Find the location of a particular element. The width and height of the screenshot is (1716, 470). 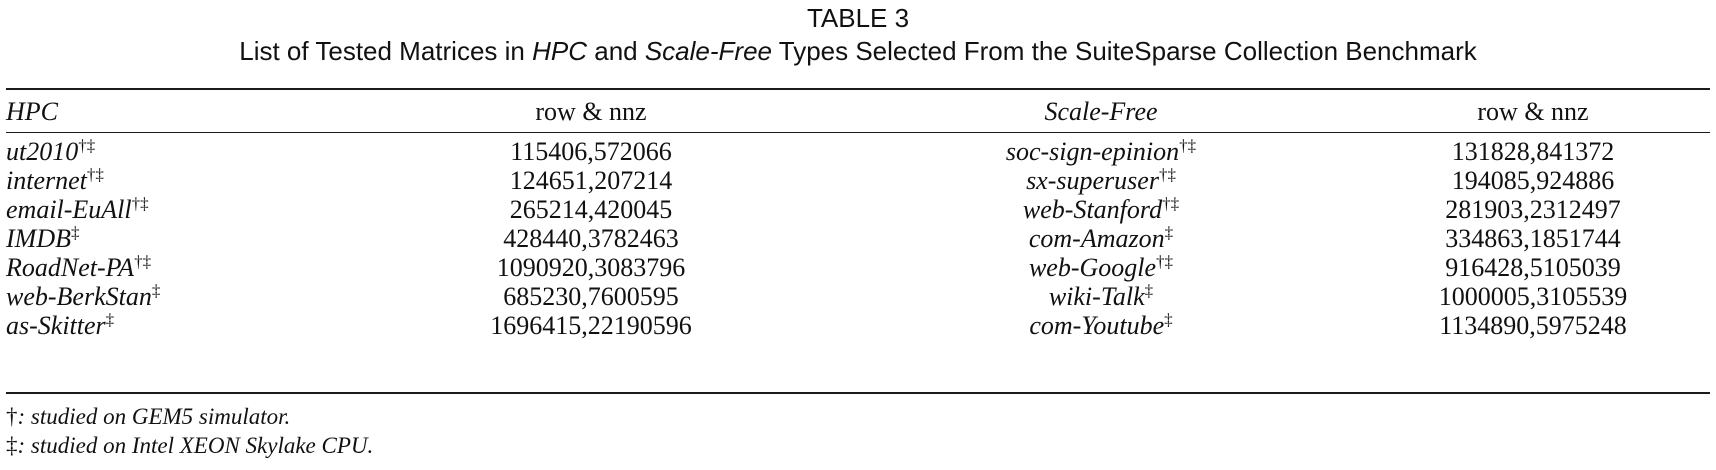

hpc-matrix-cell: RoadNet-PA†‡ is located at coordinates (171, 267).